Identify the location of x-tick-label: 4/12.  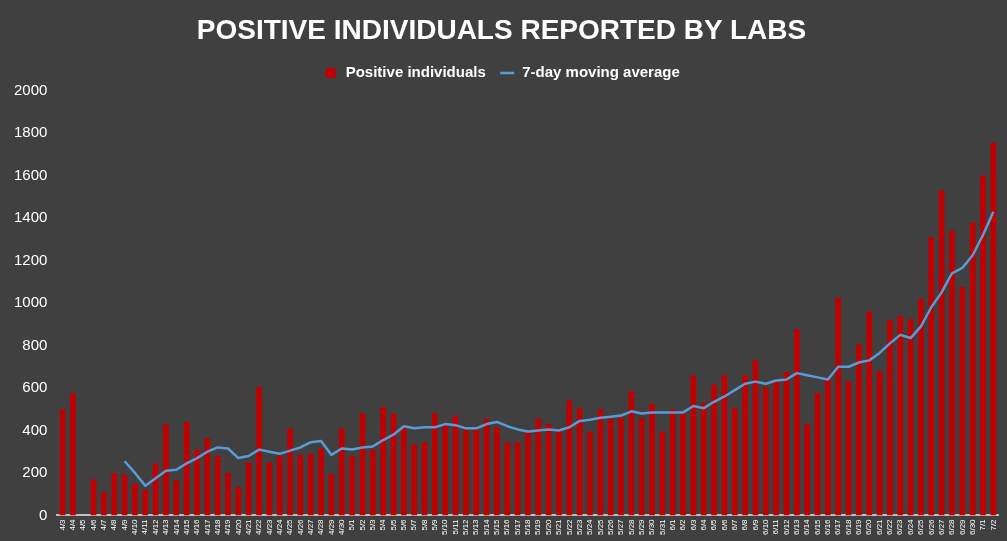
(155, 527).